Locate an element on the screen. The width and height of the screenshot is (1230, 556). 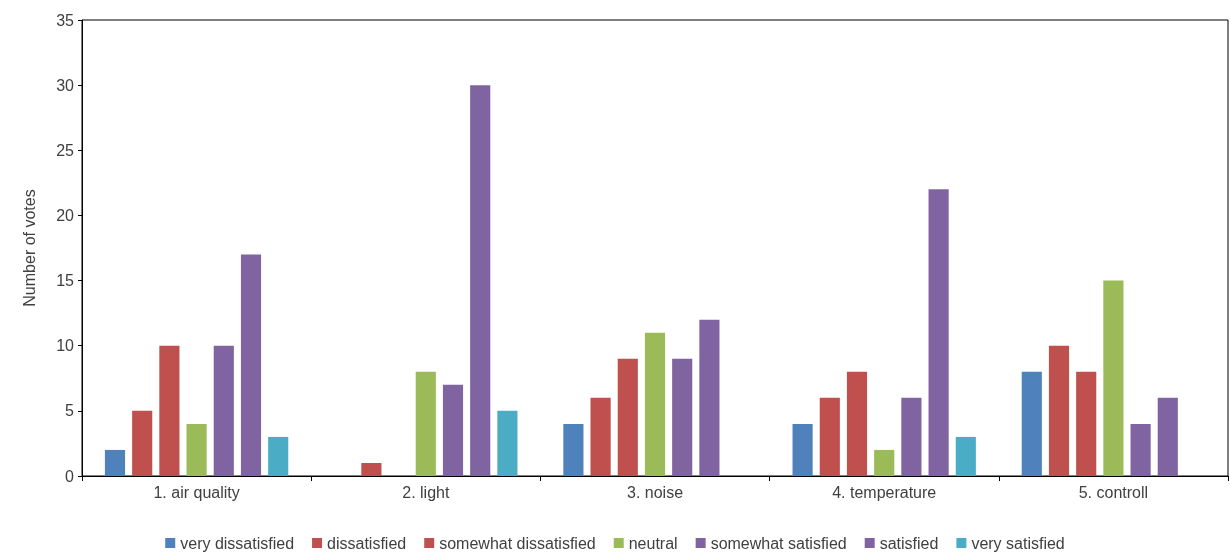
legend-label: very dissatisfied is located at coordinates (237, 543).